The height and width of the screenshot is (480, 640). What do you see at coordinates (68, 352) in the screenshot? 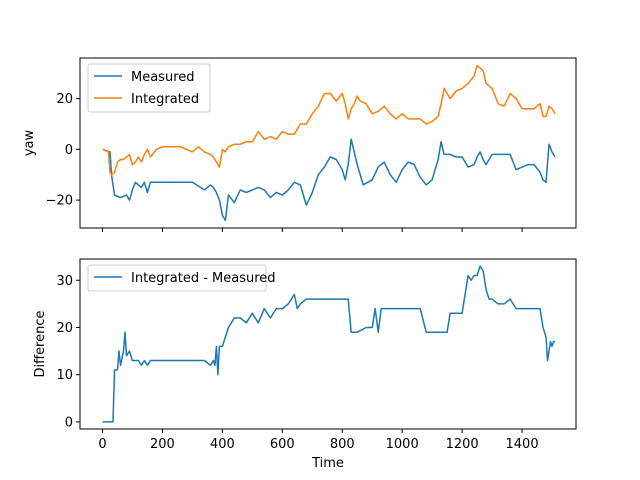
I see `difference-y-ticks: 0 10 20 30` at bounding box center [68, 352].